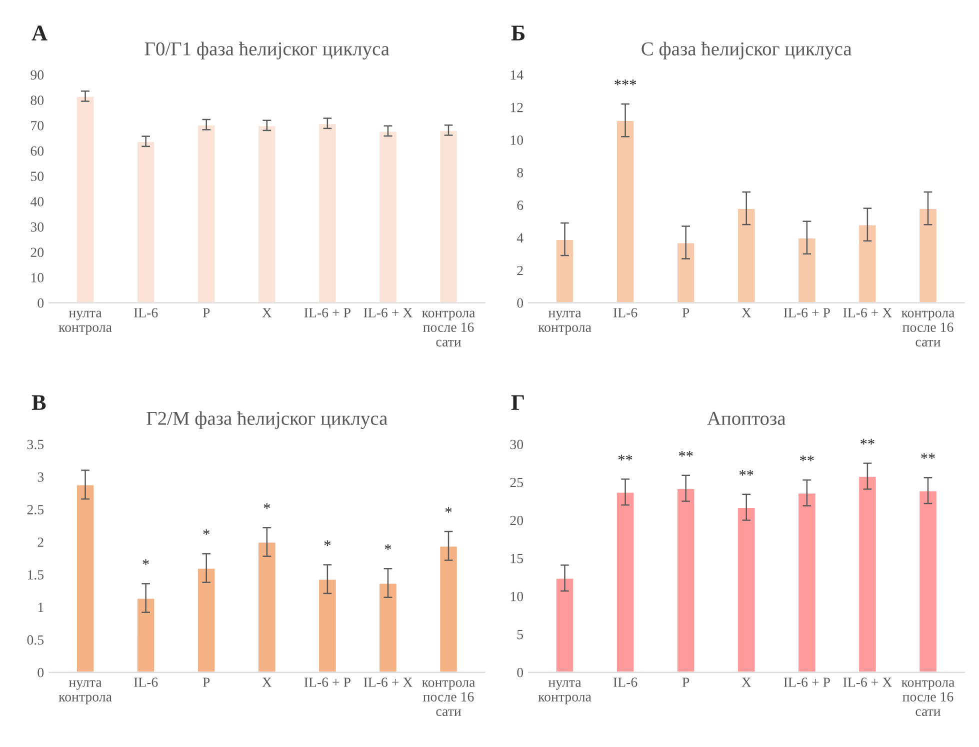 The image size is (979, 747). What do you see at coordinates (39, 402) in the screenshot?
I see `text: В` at bounding box center [39, 402].